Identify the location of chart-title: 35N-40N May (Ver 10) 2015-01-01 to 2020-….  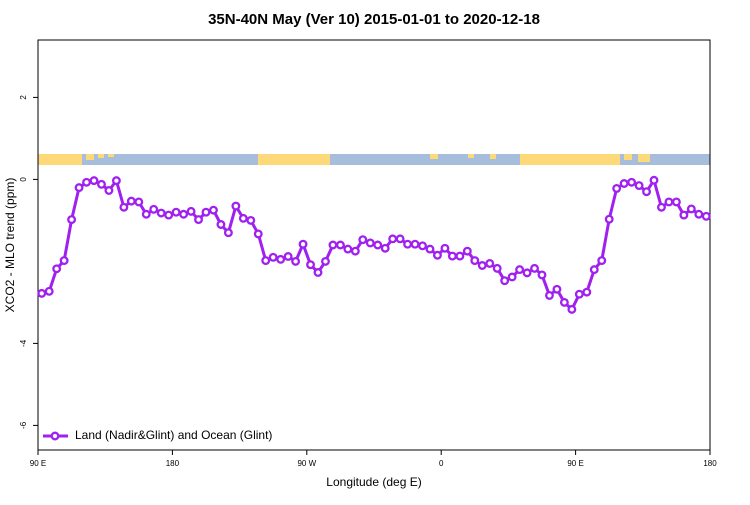
(374, 19).